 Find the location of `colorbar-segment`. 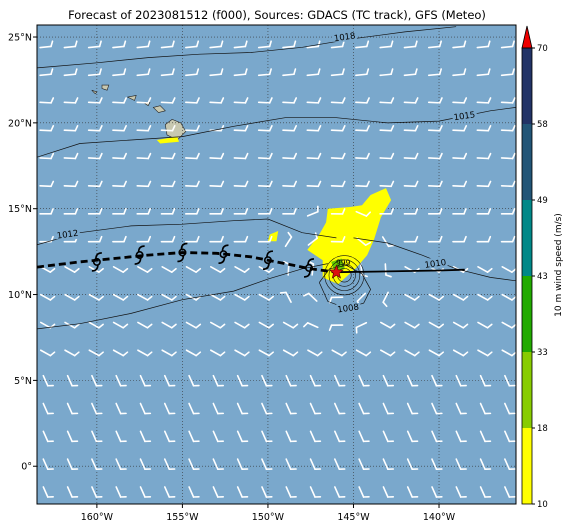

colorbar-segment is located at coordinates (527, 466).